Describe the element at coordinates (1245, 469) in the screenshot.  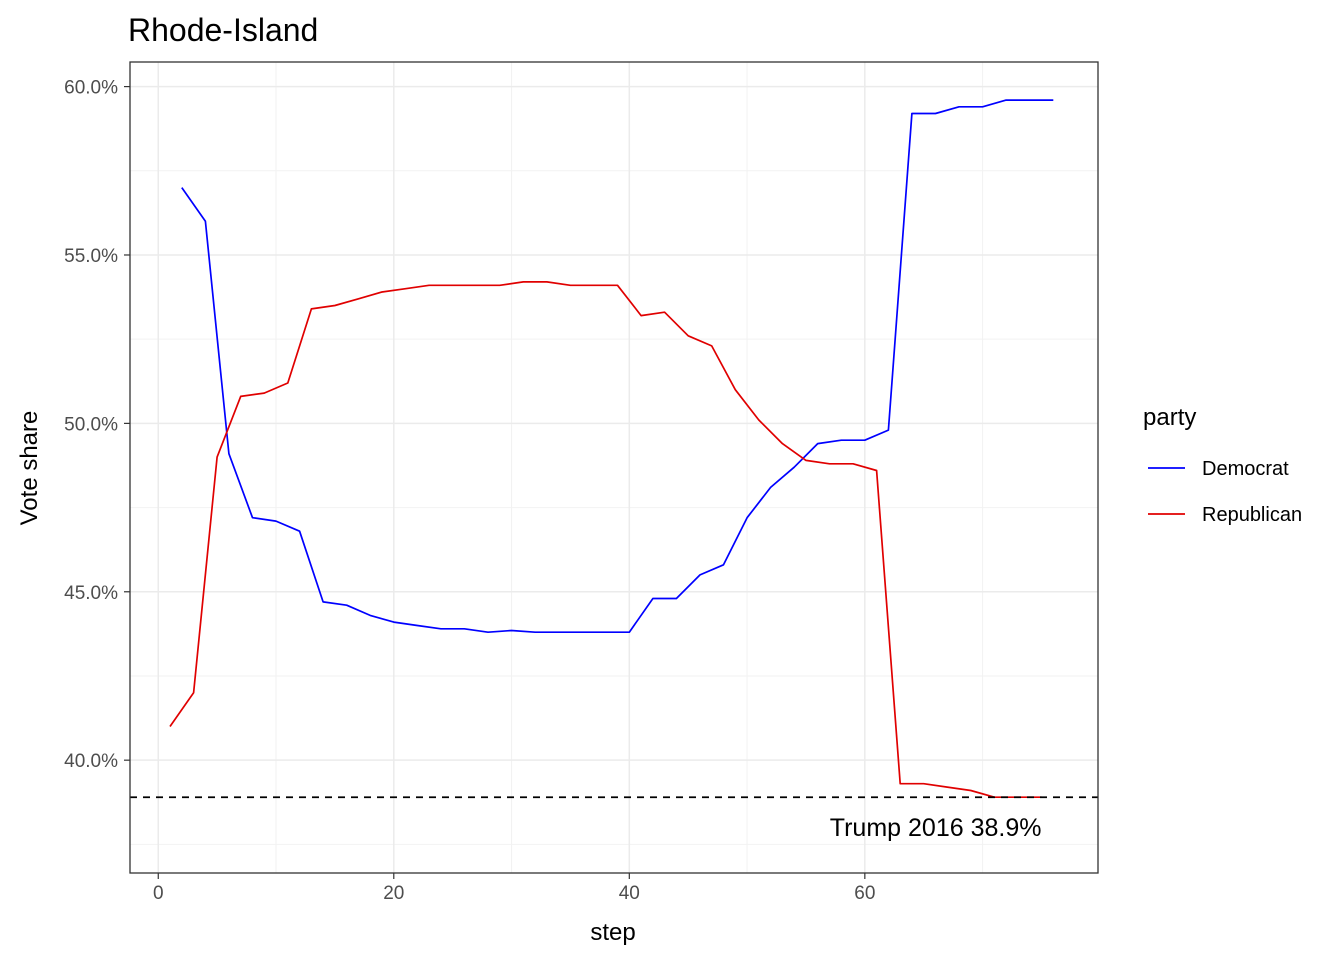
I see `legend-label-democrat: Democrat` at that location.